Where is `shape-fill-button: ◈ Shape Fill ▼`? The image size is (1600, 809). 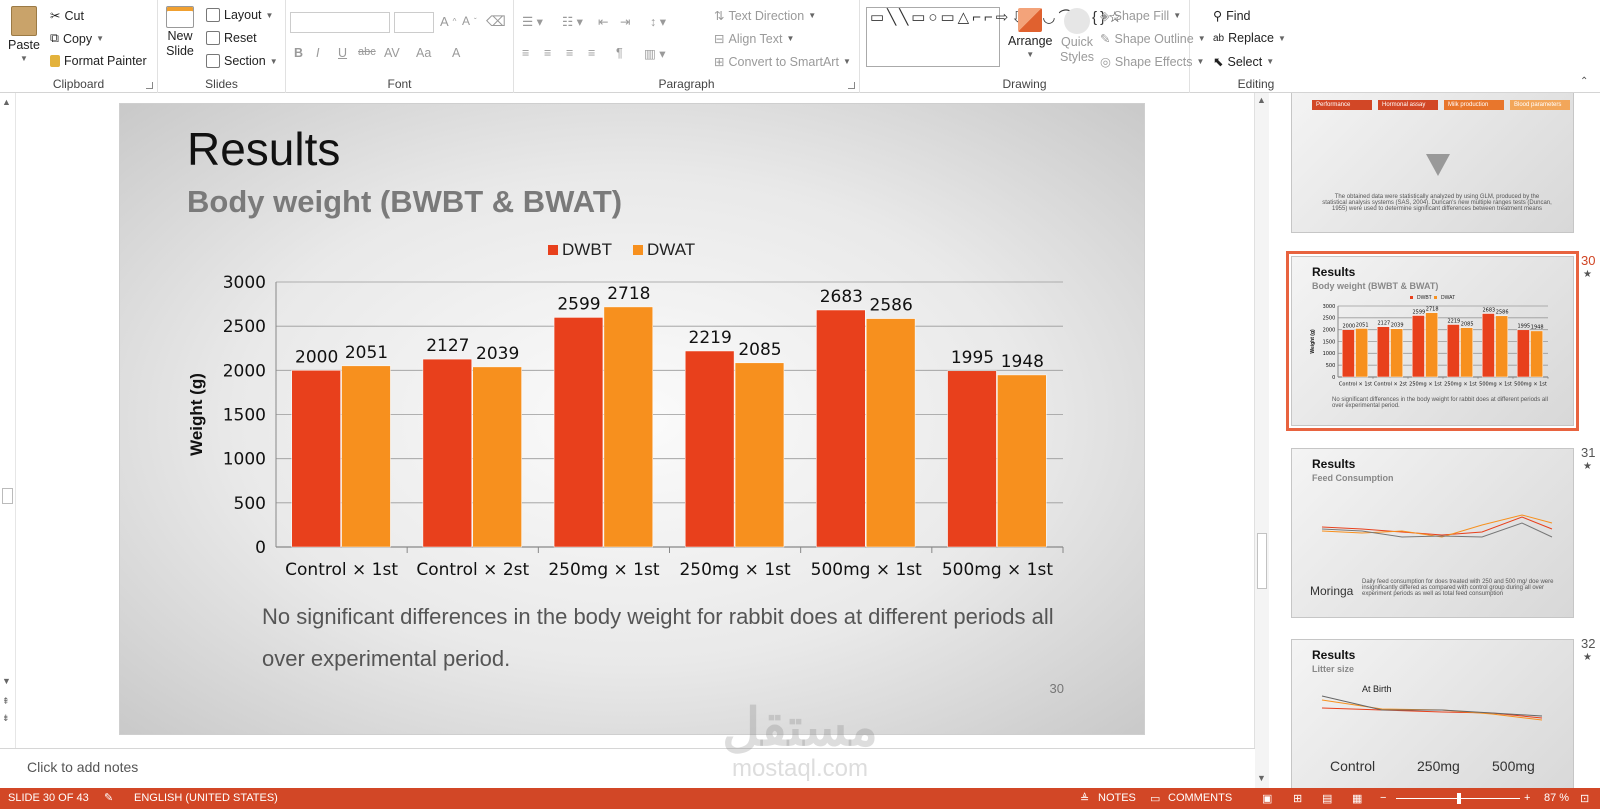 shape-fill-button: ◈ Shape Fill ▼ is located at coordinates (1141, 16).